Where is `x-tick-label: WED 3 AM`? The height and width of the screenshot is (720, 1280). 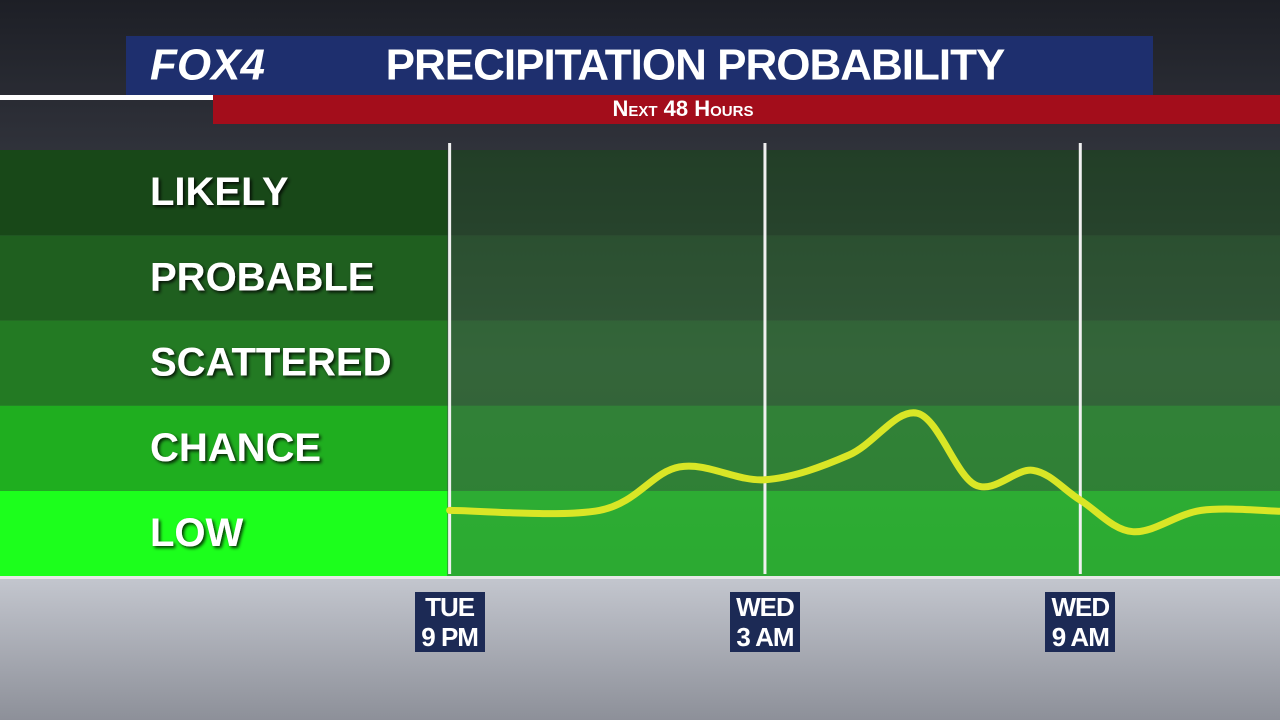 x-tick-label: WED 3 AM is located at coordinates (764, 622).